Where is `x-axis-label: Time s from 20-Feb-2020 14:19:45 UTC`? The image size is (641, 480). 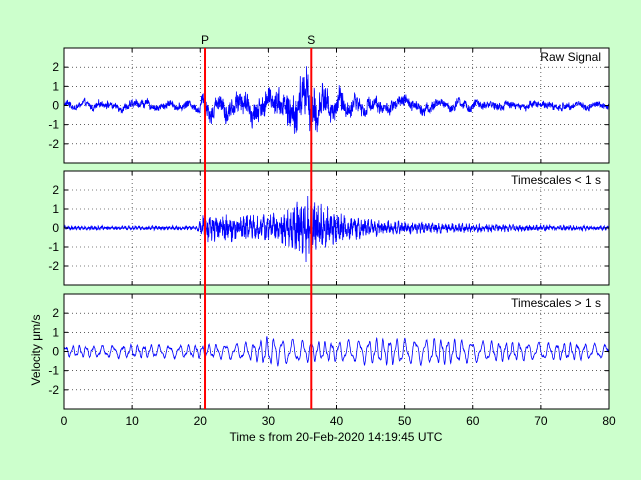
x-axis-label: Time s from 20-Feb-2020 14:19:45 UTC is located at coordinates (336, 437).